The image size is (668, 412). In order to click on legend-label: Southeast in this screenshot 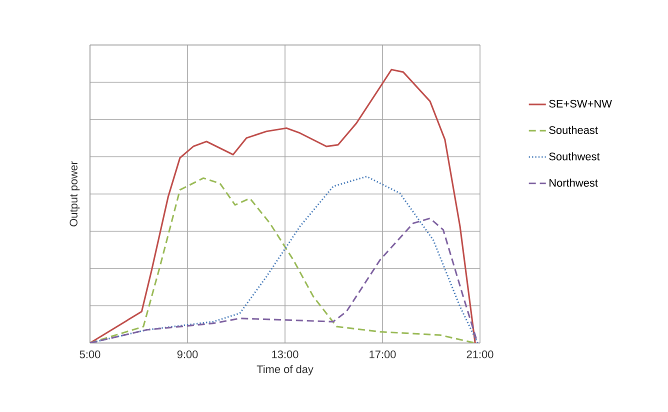, I will do `click(573, 130)`.